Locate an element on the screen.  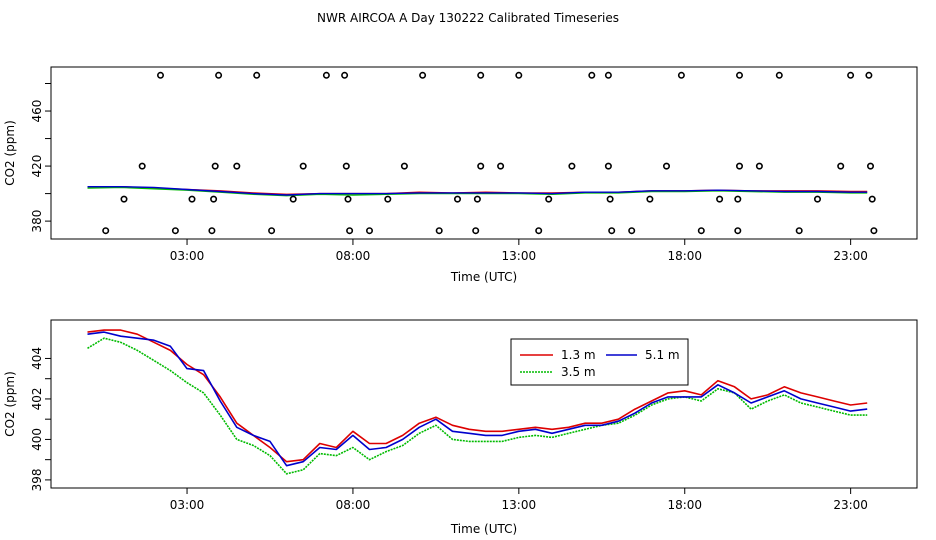
bottom-y-tick-label: 398 is located at coordinates (37, 479).